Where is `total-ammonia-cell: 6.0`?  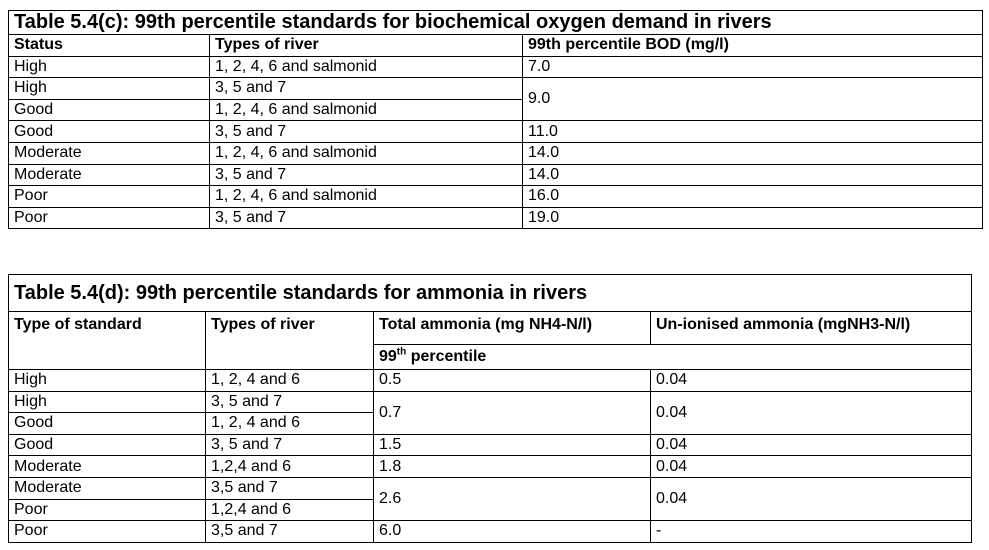 total-ammonia-cell: 6.0 is located at coordinates (512, 531).